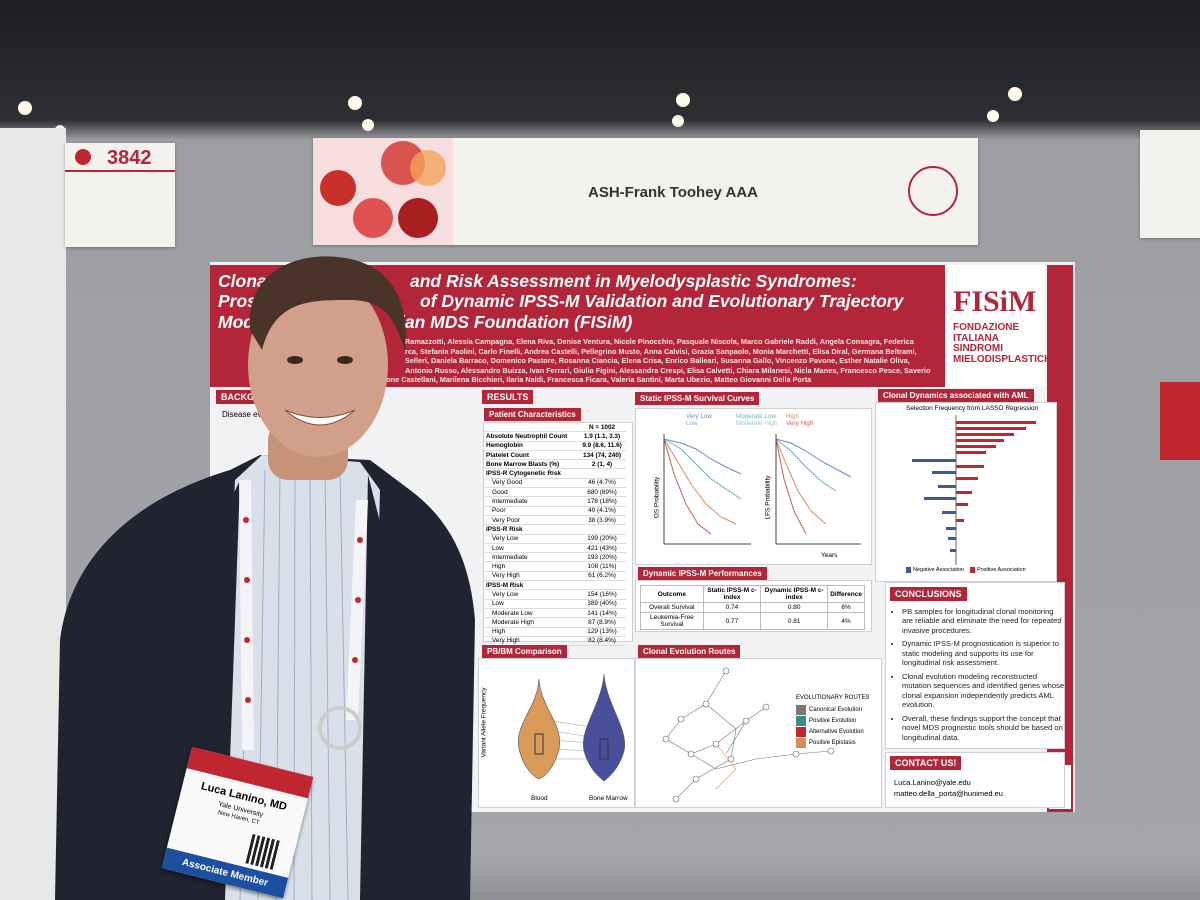  Describe the element at coordinates (555, 520) in the screenshot. I see `table-row: Very Poor 38 (3.9%)` at that location.